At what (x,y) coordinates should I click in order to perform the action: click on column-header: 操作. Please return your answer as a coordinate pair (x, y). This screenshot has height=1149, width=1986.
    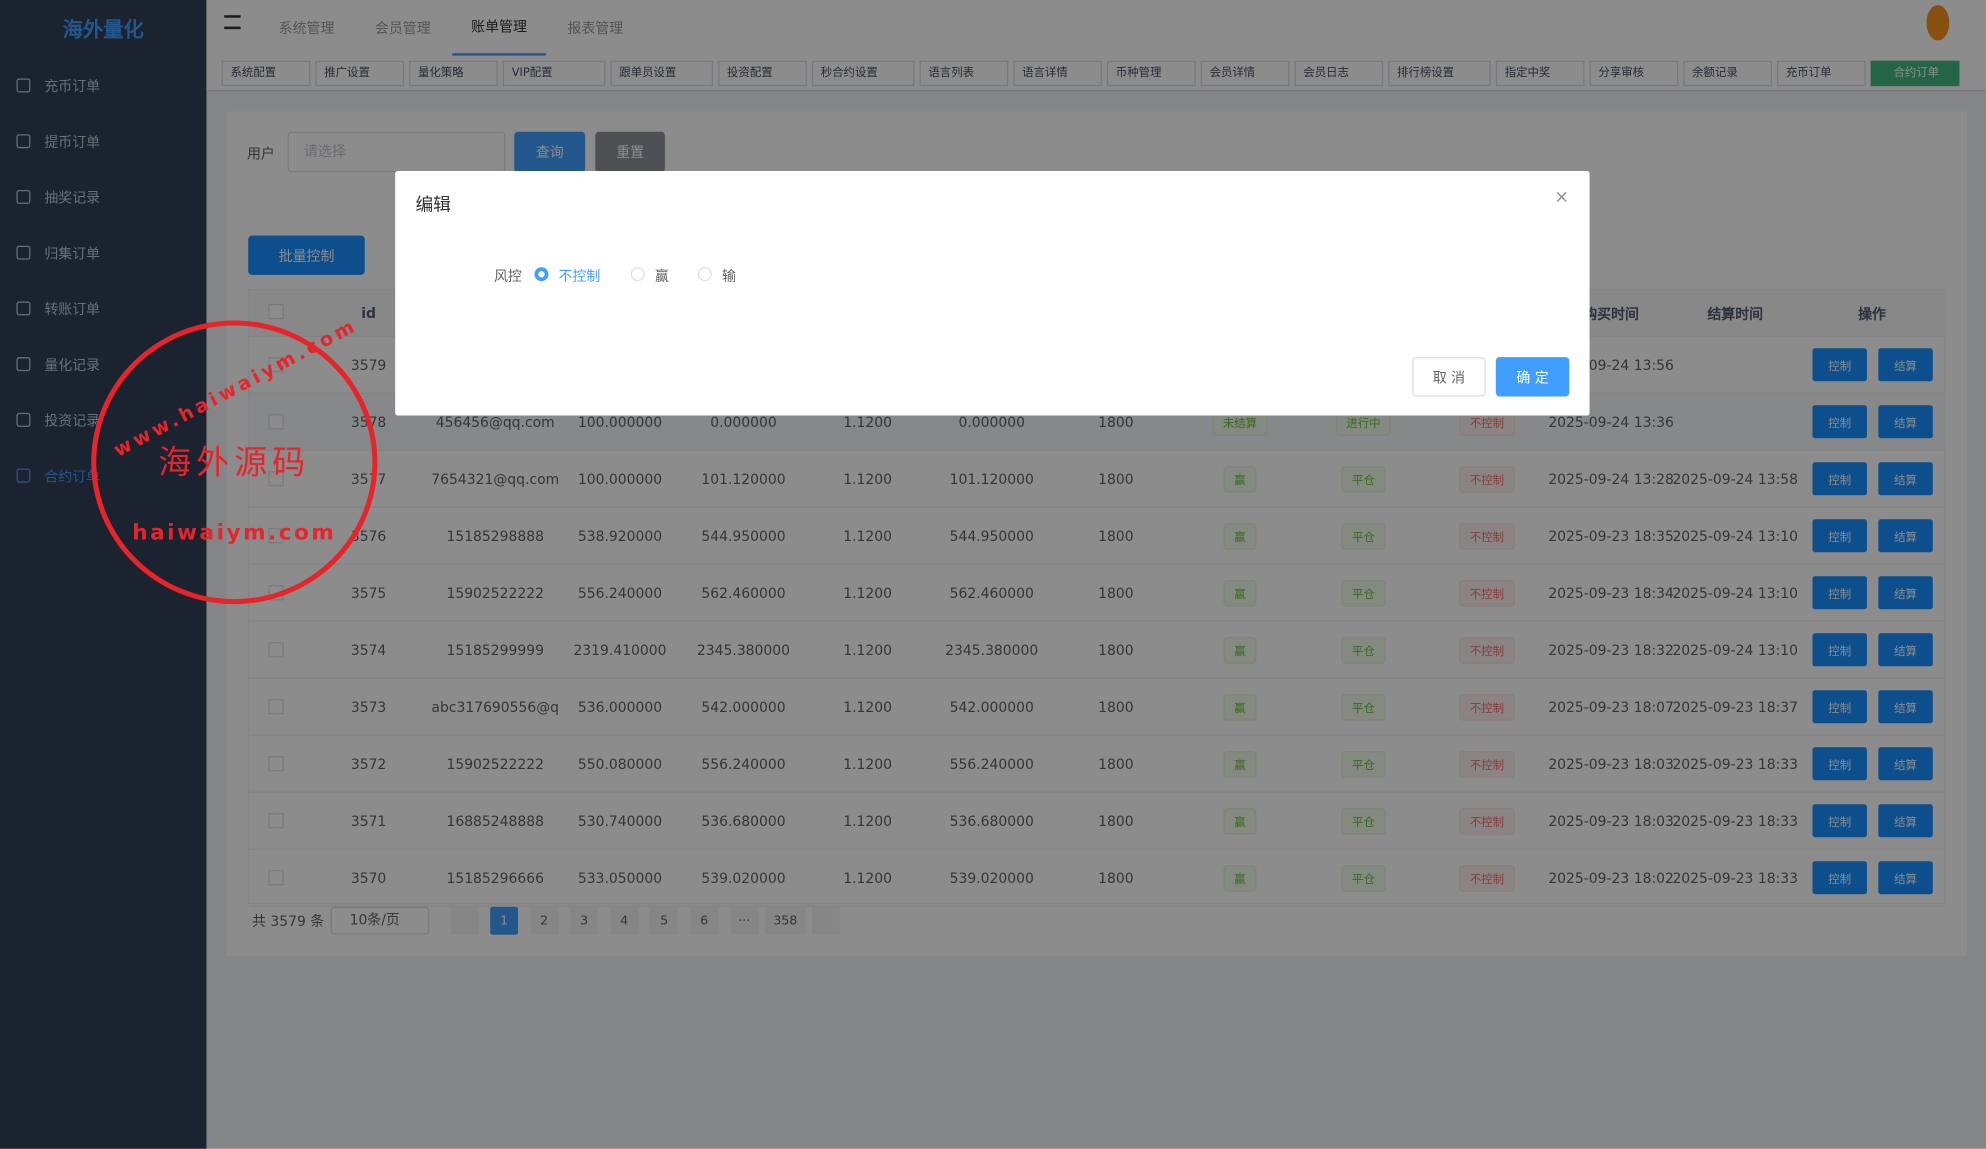
    Looking at the image, I should click on (1872, 314).